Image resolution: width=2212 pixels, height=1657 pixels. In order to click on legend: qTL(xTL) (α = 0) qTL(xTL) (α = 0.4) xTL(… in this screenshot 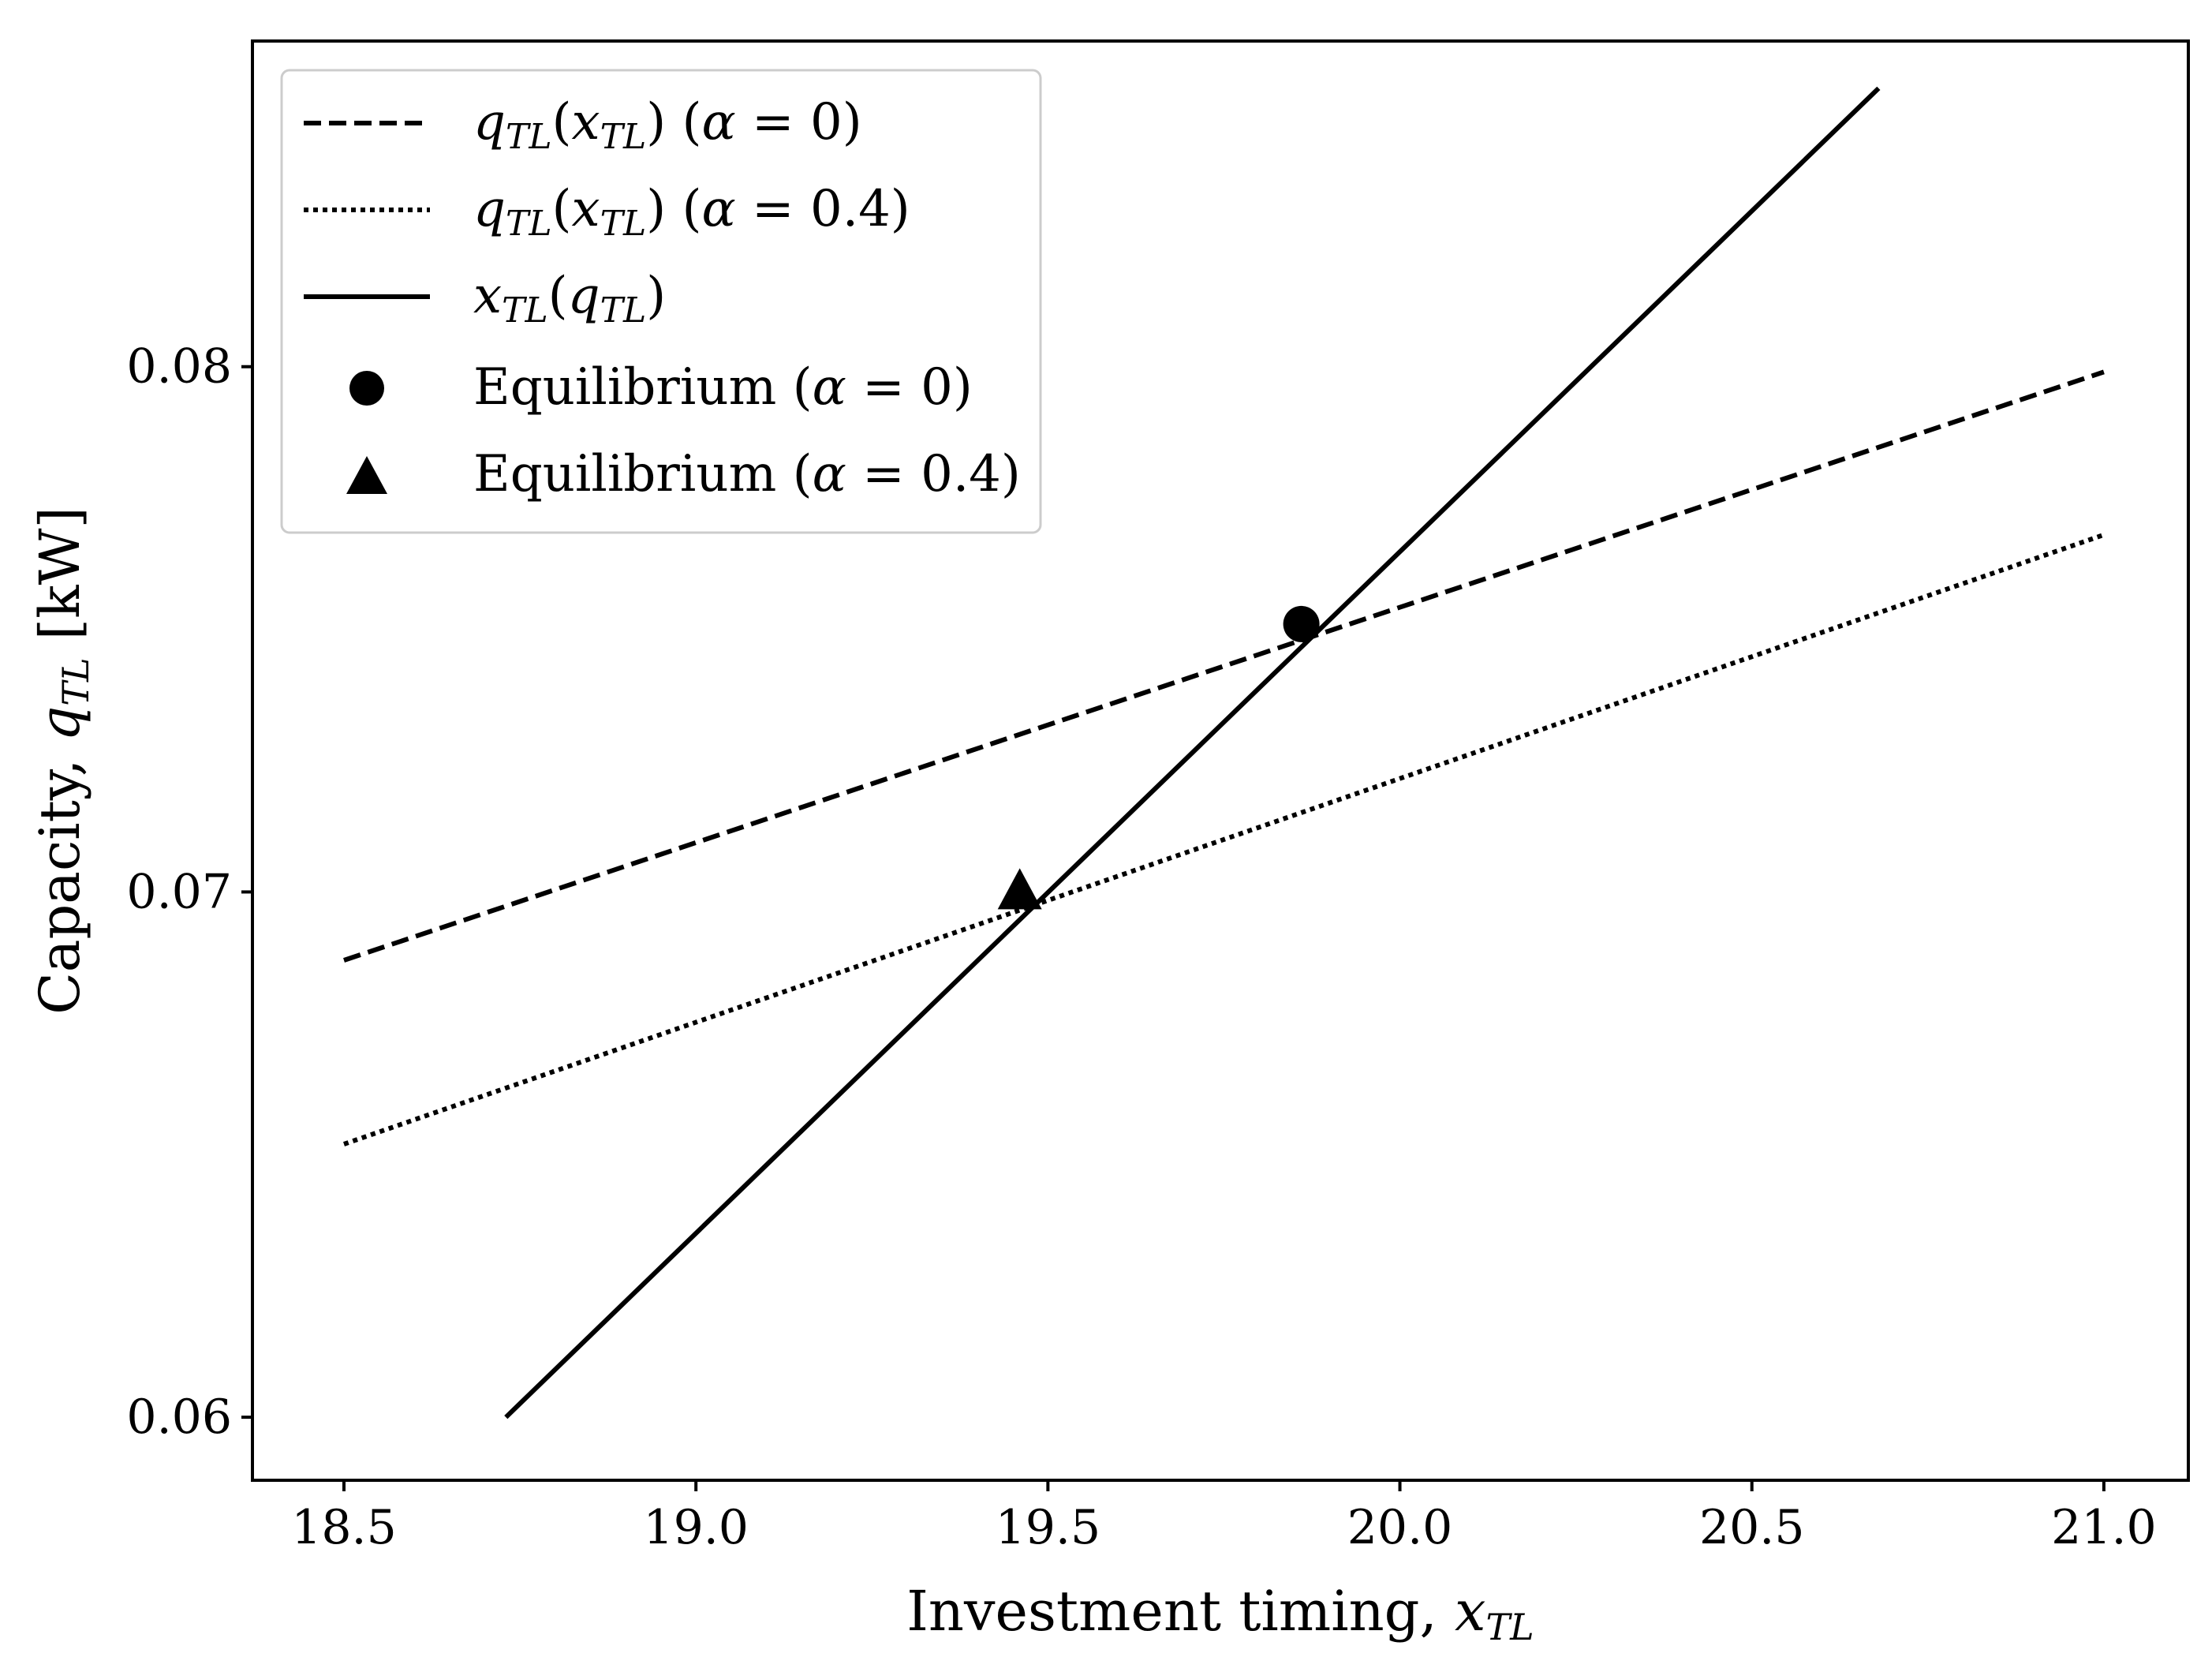, I will do `click(661, 301)`.